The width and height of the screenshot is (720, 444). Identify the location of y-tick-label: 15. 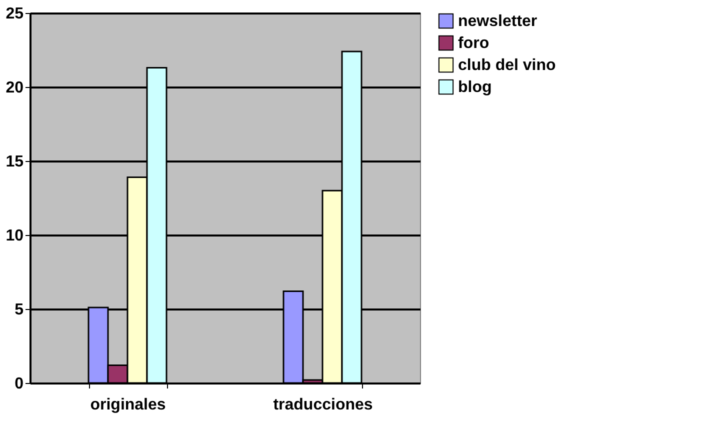
(15, 162).